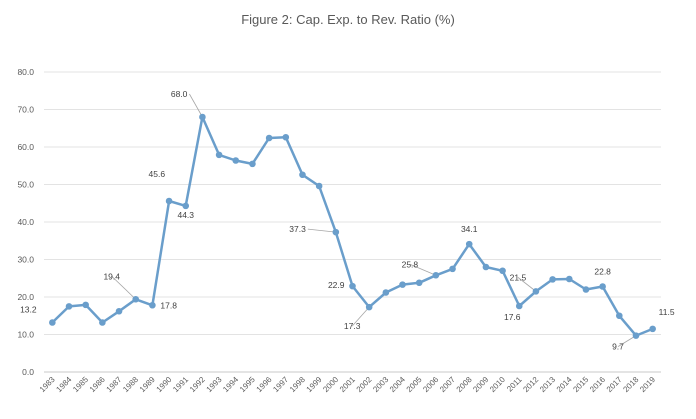 Image resolution: width=696 pixels, height=419 pixels. I want to click on x-tick-label: 1992, so click(197, 384).